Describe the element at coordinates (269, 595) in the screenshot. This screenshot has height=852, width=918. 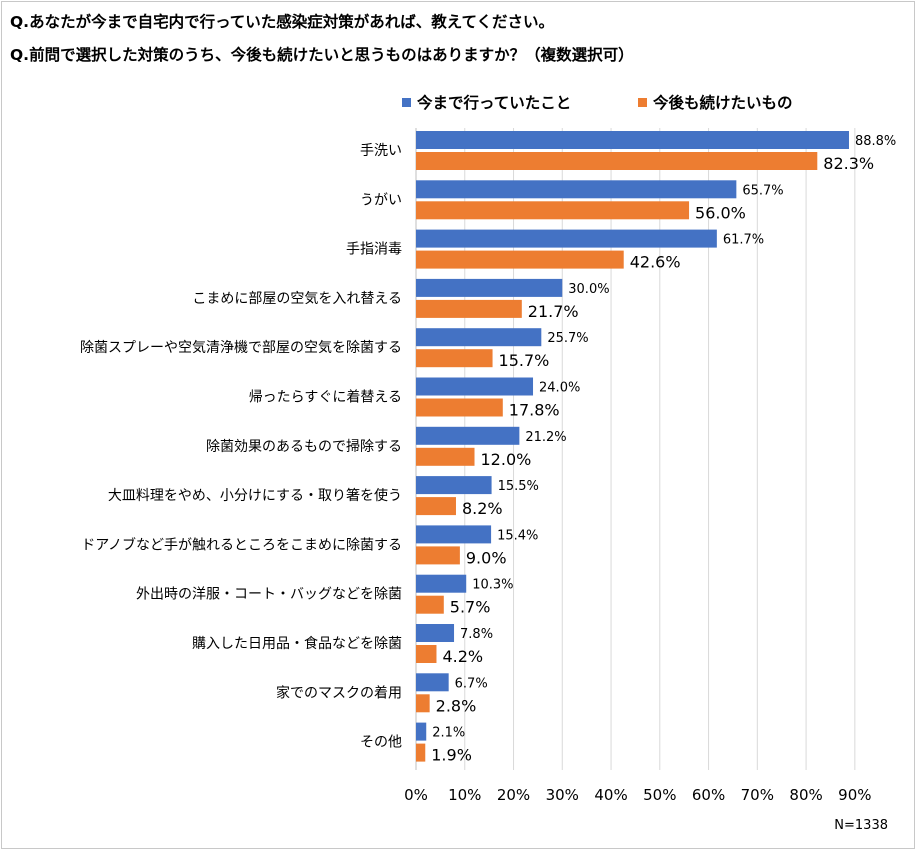
I see `category-label: 外出時の洋服・コート・バッグなどを除菌` at that location.